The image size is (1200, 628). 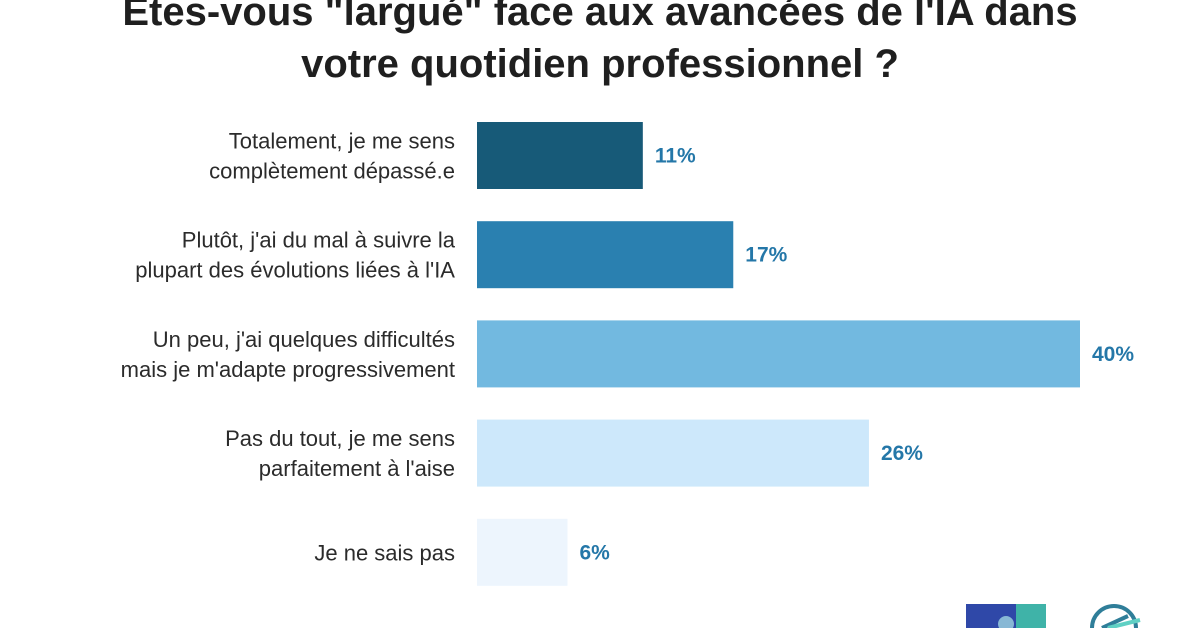 What do you see at coordinates (357, 468) in the screenshot?
I see `category-label-4-line-2: parfaitement à l'aise` at bounding box center [357, 468].